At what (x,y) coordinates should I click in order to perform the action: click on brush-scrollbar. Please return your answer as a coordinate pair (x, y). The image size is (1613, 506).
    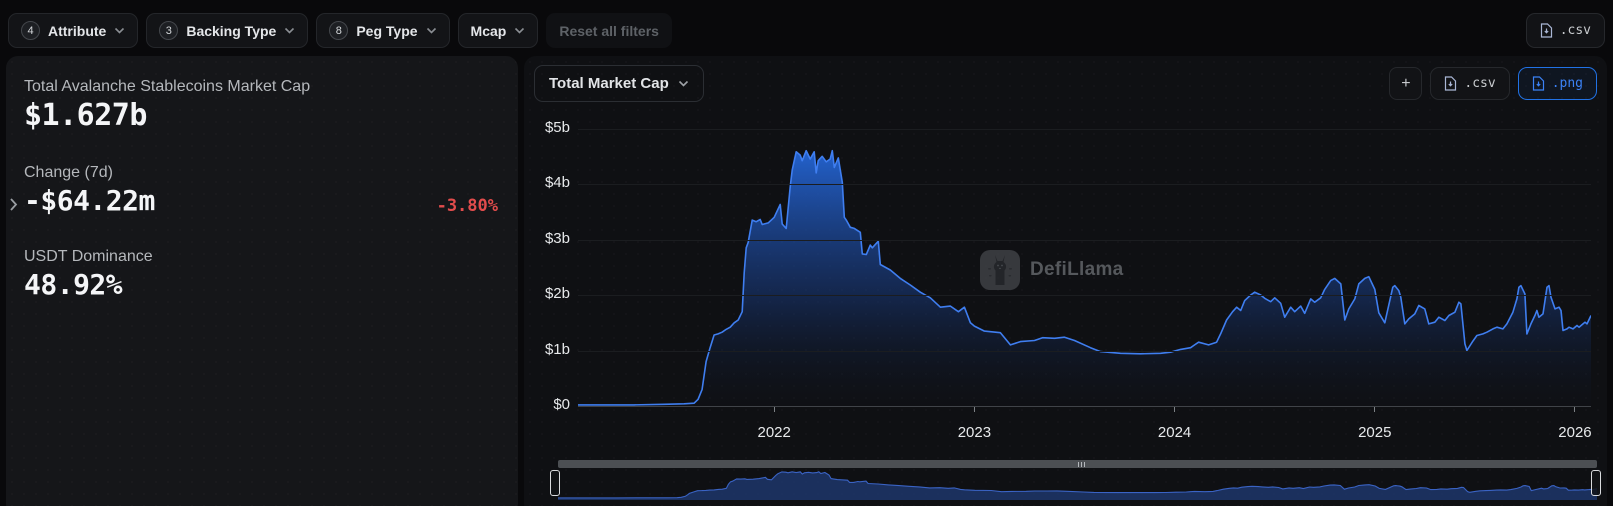
    Looking at the image, I should click on (1077, 464).